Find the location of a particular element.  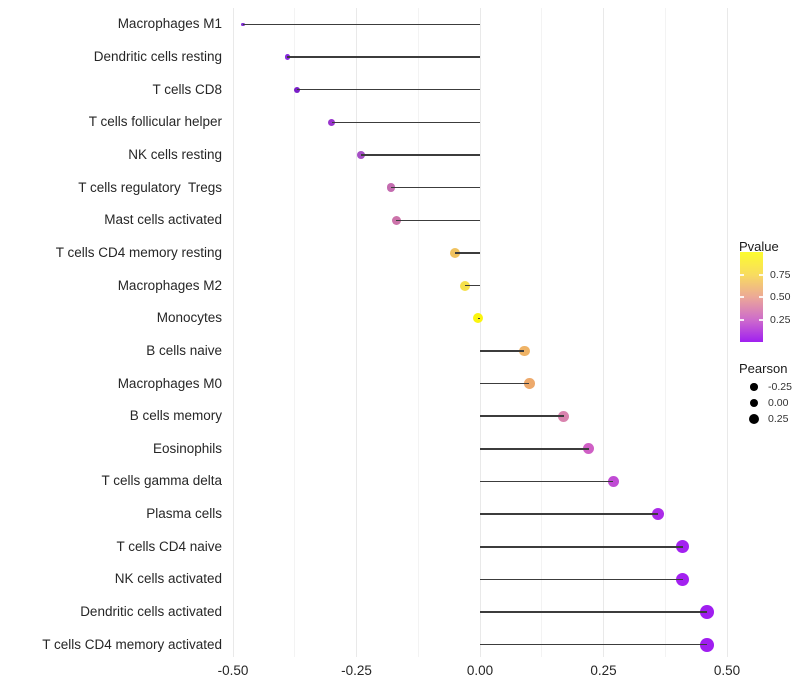

x-axis-tick-label: 0.50 is located at coordinates (727, 670).